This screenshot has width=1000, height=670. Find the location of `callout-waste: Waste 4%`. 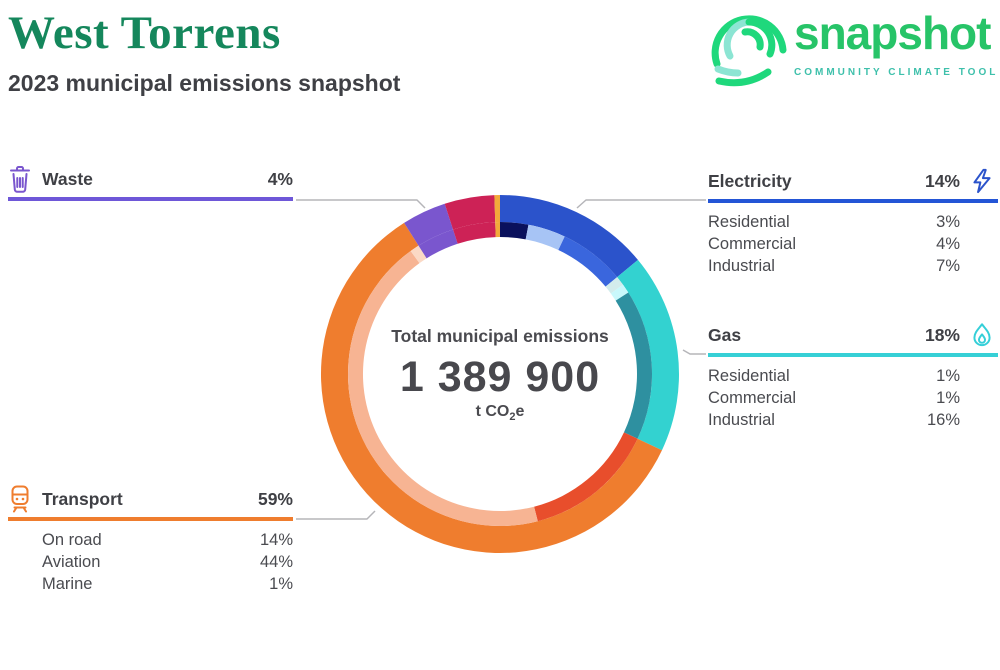

callout-waste: Waste 4% is located at coordinates (150, 183).